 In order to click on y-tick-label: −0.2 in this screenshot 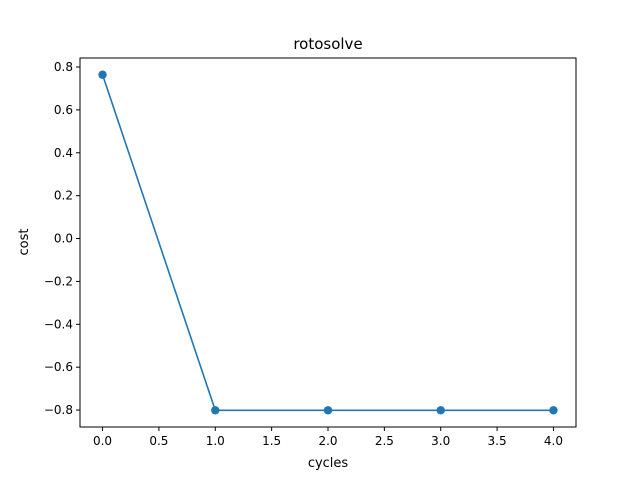, I will do `click(58, 281)`.